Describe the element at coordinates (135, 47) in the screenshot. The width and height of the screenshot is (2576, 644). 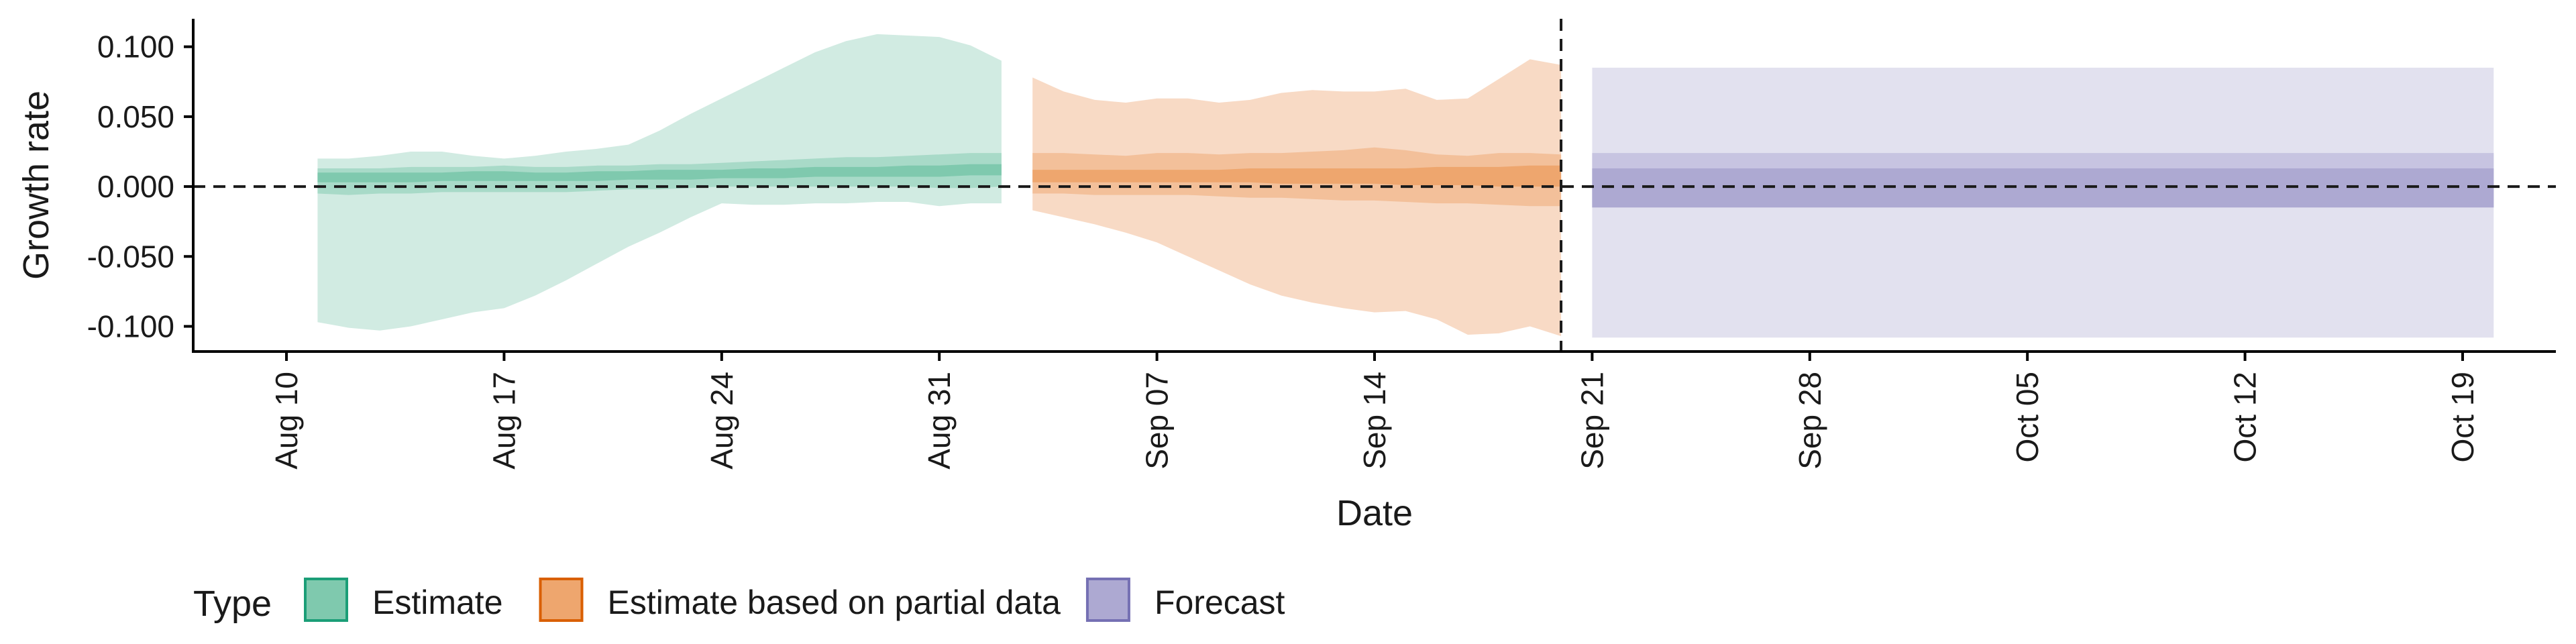
I see `y-tick-label: 0.100` at that location.